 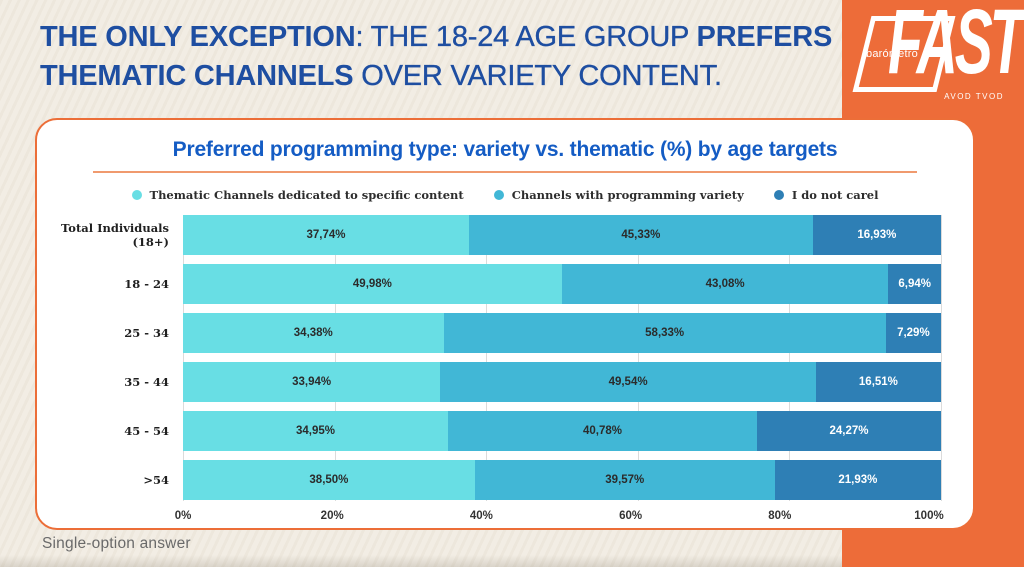 I want to click on chart-row: 18 - 24 49,98% 43,08% 6,94%, so click(x=499, y=284).